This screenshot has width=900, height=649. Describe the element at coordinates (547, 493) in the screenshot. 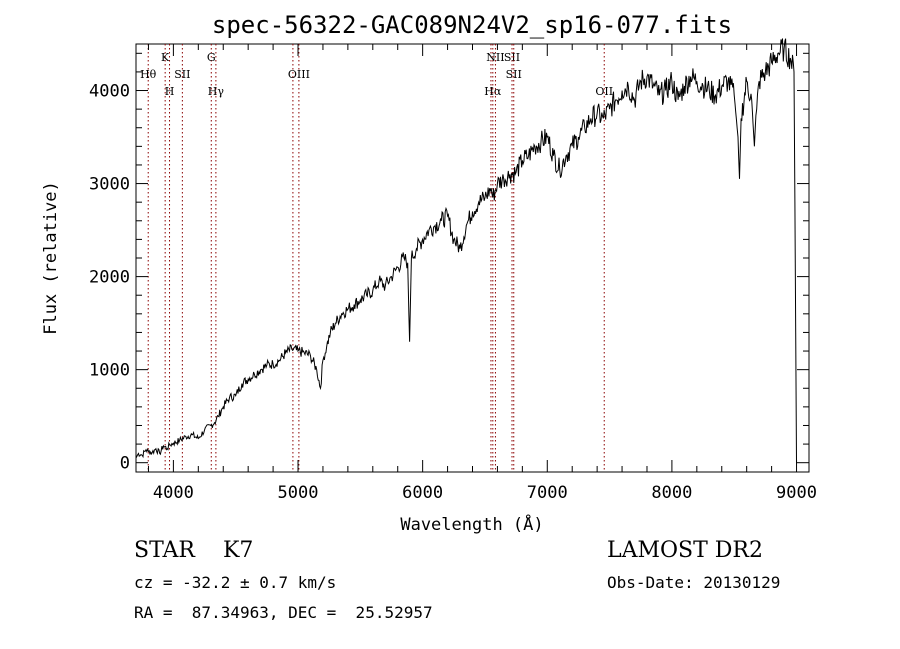

I see `x-tick-label: 7000` at that location.